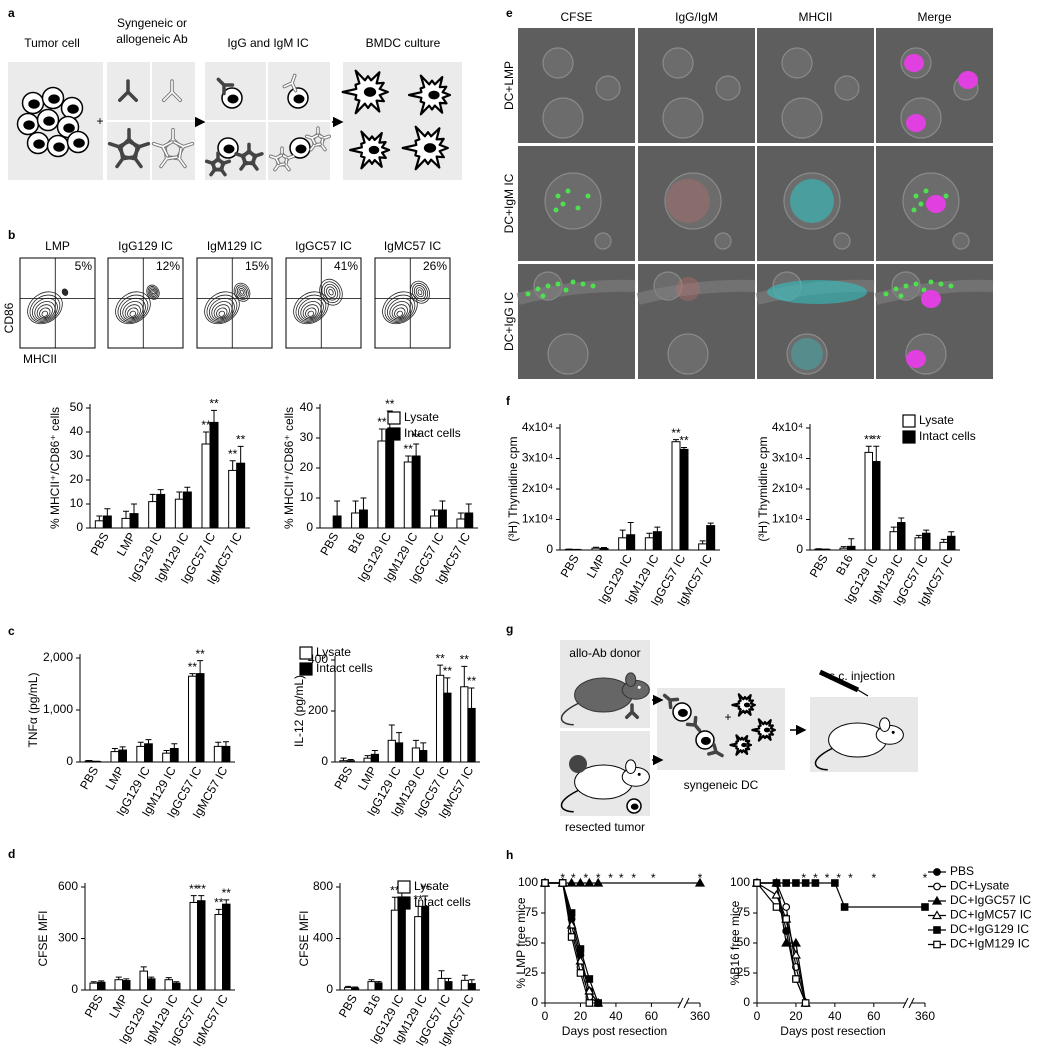  Describe the element at coordinates (323, 246) in the screenshot. I see `flow-title: IgGC57 IC` at that location.